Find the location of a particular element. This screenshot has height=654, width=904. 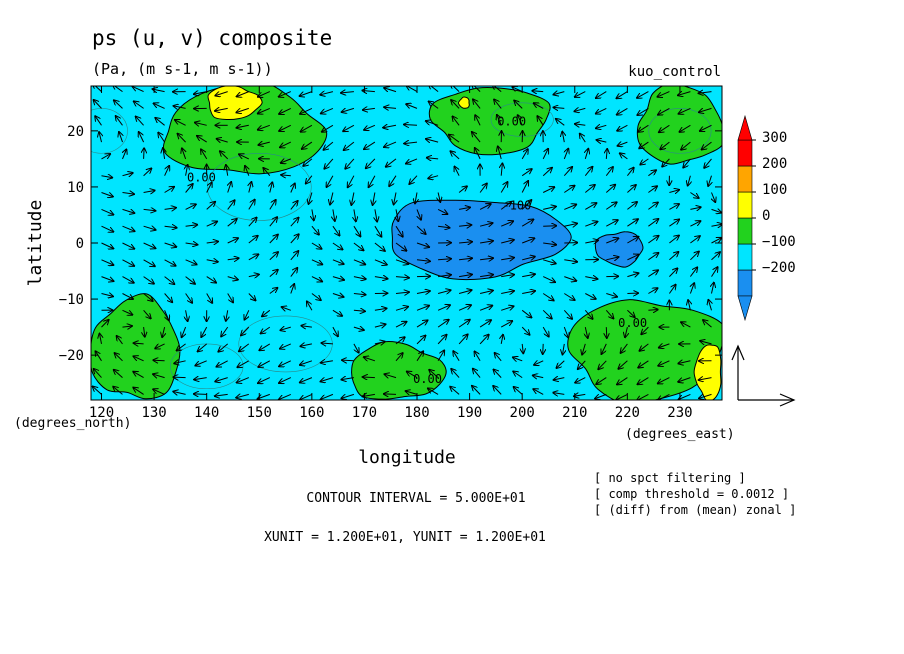

contour-interval-text: CONTOUR INTERVAL = 5.000E+01 is located at coordinates (415, 498).